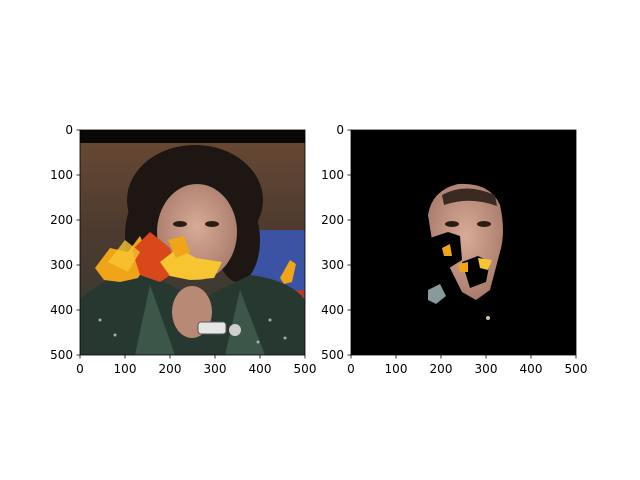 The width and height of the screenshot is (640, 480). Describe the element at coordinates (196, 365) in the screenshot. I see `x-axis-left: 0 100 200 300 400 500` at that location.